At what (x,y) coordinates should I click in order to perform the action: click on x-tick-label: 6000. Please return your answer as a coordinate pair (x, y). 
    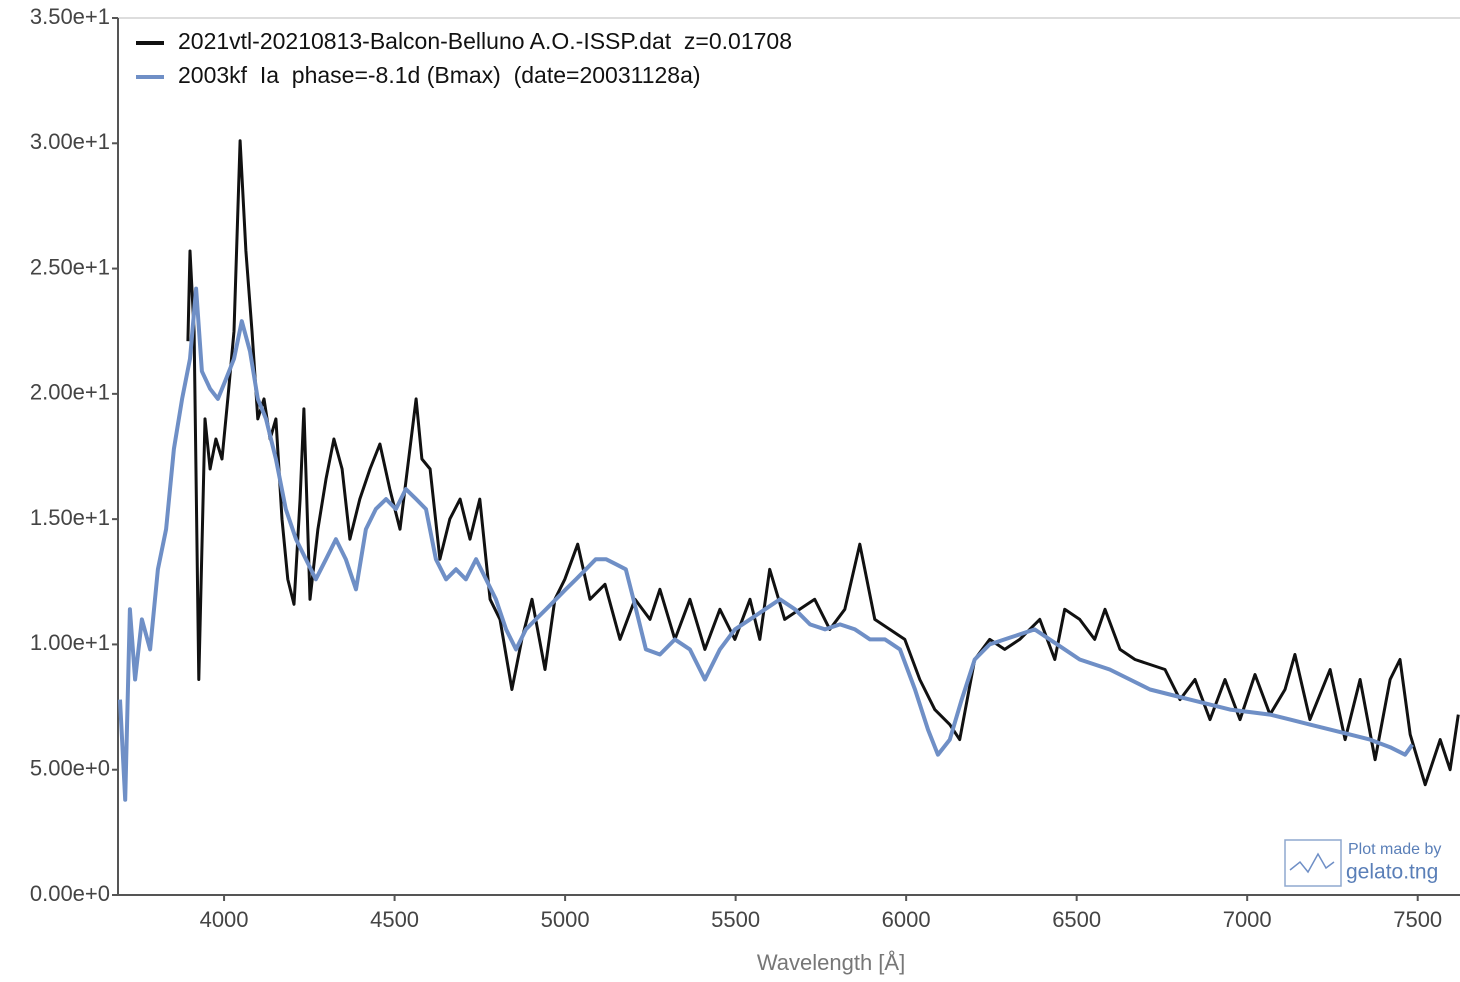
    Looking at the image, I should click on (906, 919).